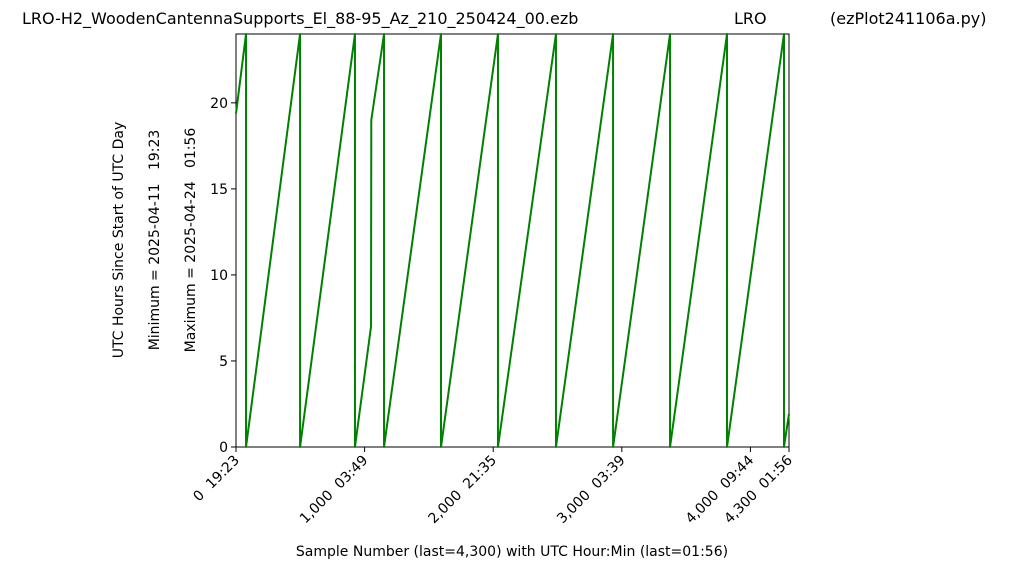 This screenshot has height=572, width=1024. Describe the element at coordinates (219, 104) in the screenshot. I see `y-tick-label: 20` at that location.